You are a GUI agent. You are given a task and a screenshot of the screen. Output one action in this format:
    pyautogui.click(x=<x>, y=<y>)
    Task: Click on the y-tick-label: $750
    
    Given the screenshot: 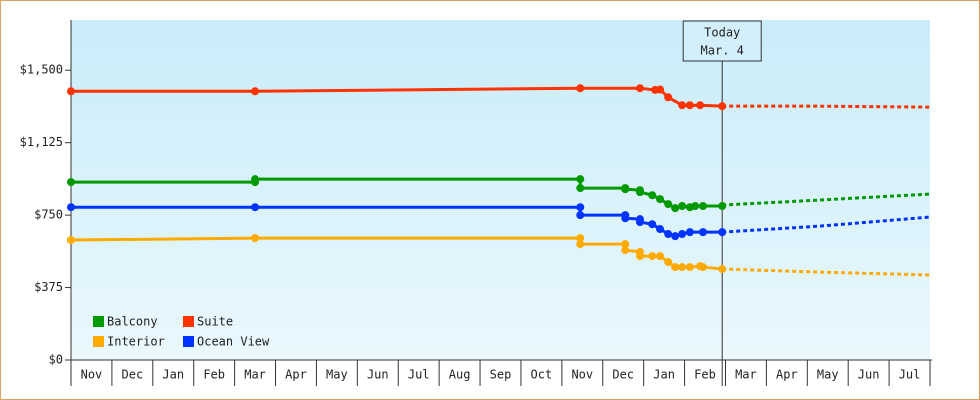 What is the action you would take?
    pyautogui.click(x=48, y=215)
    